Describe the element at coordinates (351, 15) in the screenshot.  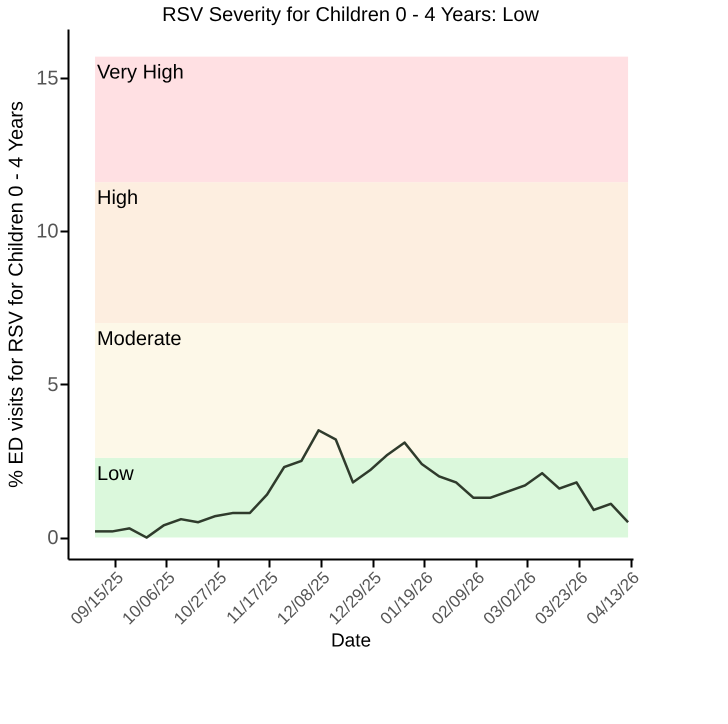
I see `chart-title: RSV Severity for Children 0 - 4 Years: Low` at that location.